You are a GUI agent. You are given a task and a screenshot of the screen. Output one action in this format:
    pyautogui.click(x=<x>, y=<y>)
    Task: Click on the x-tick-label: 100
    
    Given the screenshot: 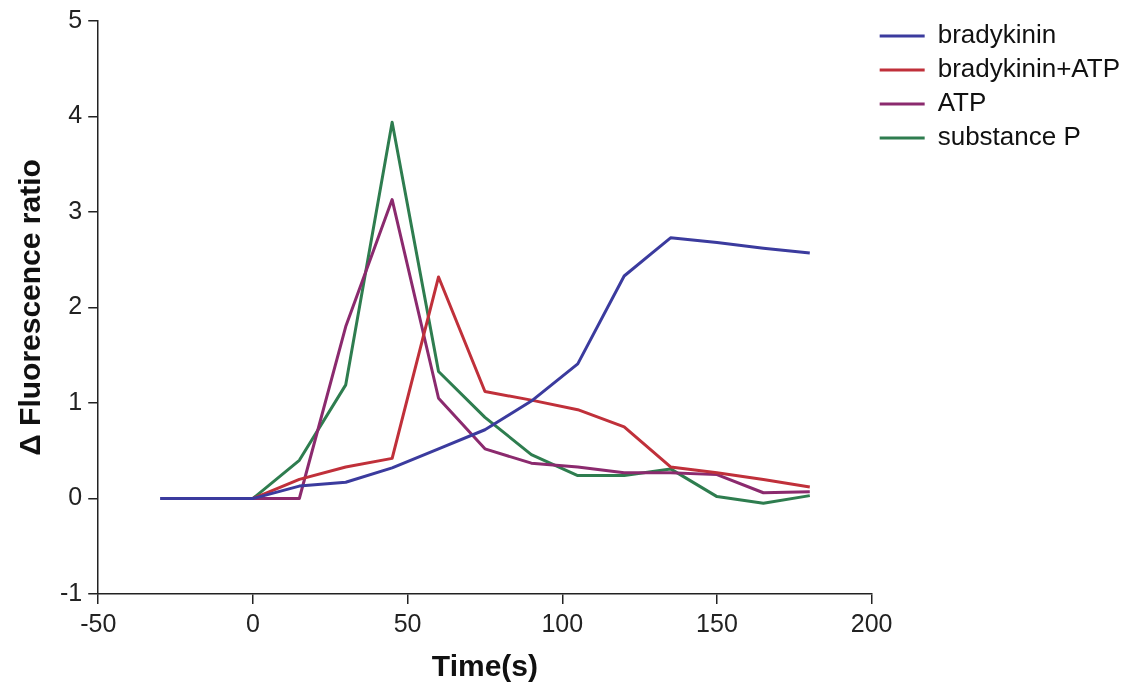 What is the action you would take?
    pyautogui.click(x=562, y=622)
    